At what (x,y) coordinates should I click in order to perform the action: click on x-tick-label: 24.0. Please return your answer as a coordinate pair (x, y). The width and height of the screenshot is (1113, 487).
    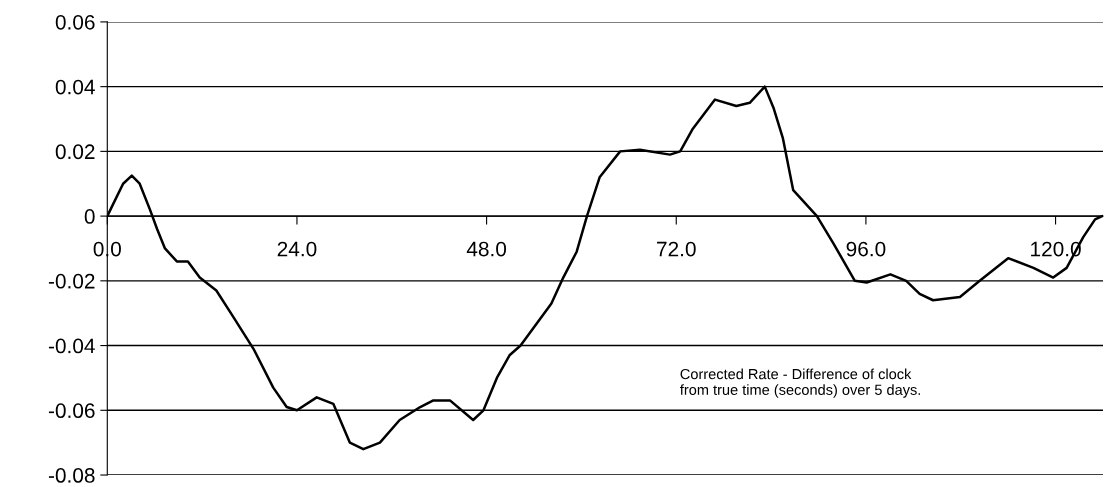
    Looking at the image, I should click on (297, 249).